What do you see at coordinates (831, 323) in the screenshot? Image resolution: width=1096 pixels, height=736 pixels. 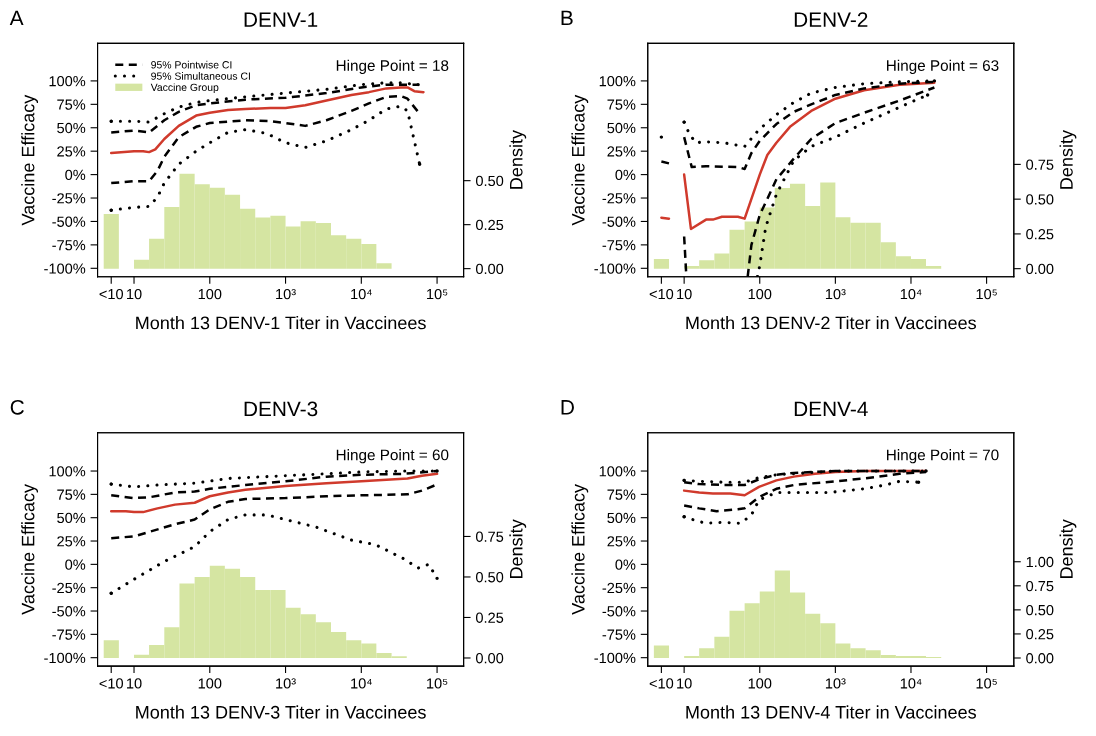 I see `x-axis-title: Month 13 DENV-2 Titer in Vaccinees` at bounding box center [831, 323].